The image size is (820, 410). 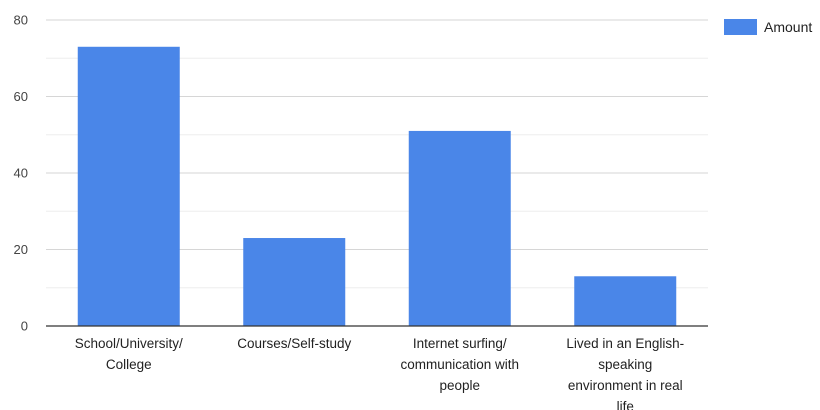 What do you see at coordinates (21, 20) in the screenshot?
I see `y-tick-label: 80` at bounding box center [21, 20].